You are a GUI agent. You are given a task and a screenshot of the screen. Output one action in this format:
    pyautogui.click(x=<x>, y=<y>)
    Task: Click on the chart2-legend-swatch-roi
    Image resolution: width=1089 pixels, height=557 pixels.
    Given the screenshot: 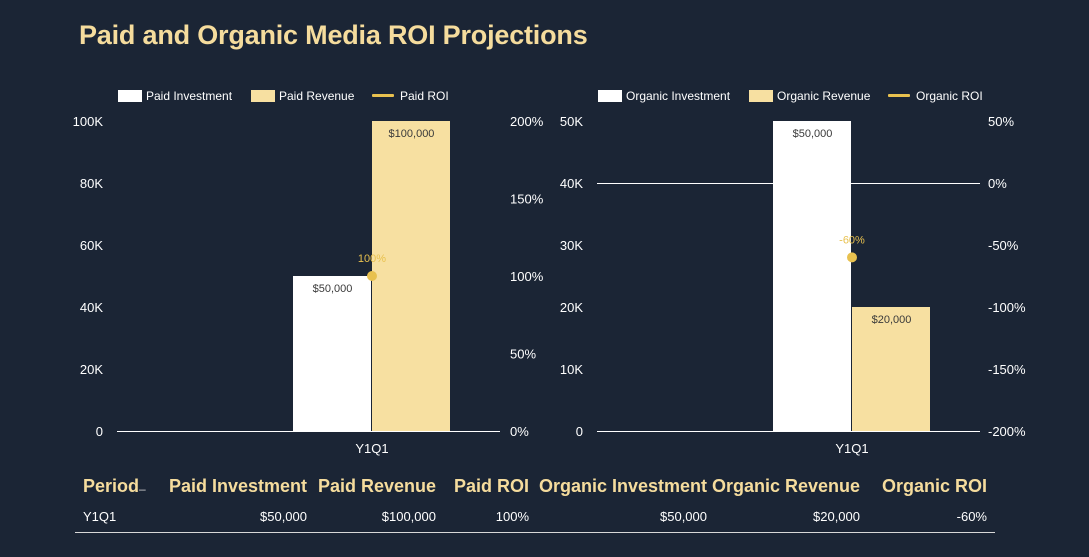 What is the action you would take?
    pyautogui.click(x=899, y=95)
    